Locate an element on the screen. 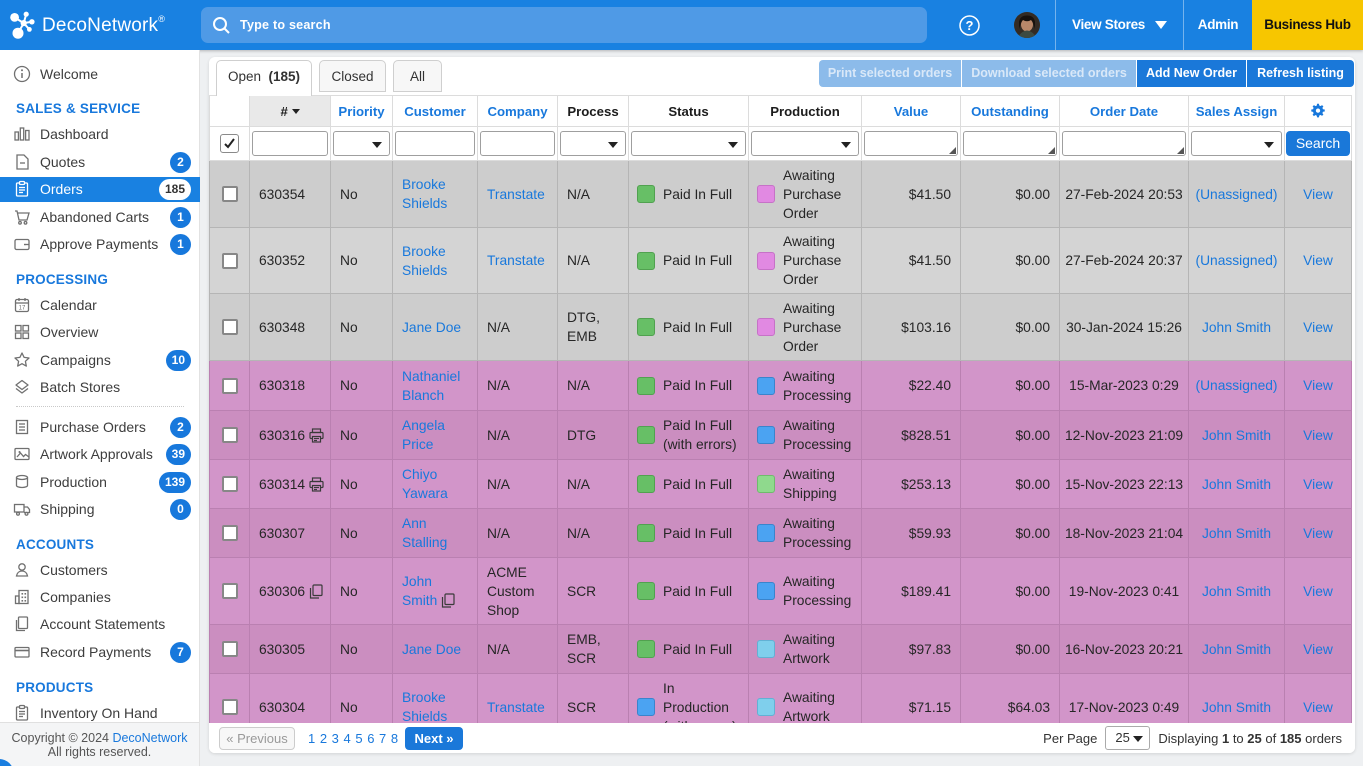 Image resolution: width=1363 pixels, height=766 pixels. svg-text: 17 is located at coordinates (22, 309).